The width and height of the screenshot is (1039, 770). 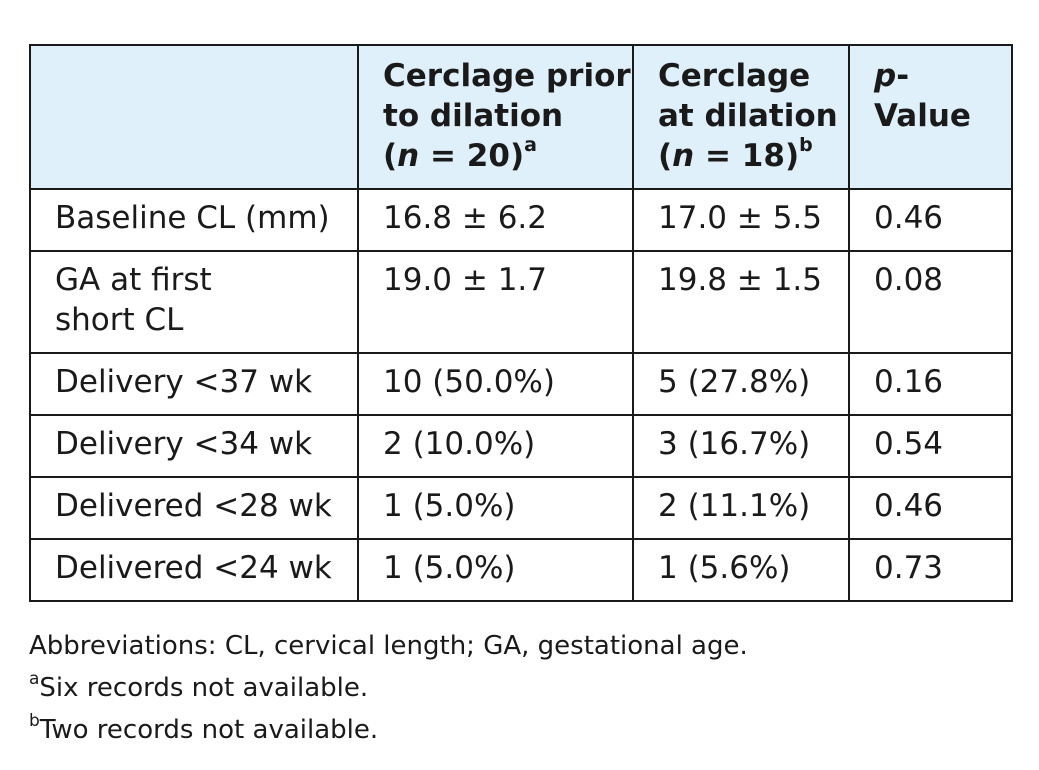 What do you see at coordinates (741, 570) in the screenshot?
I see `at-value-cell: 1 (5.6%)` at bounding box center [741, 570].